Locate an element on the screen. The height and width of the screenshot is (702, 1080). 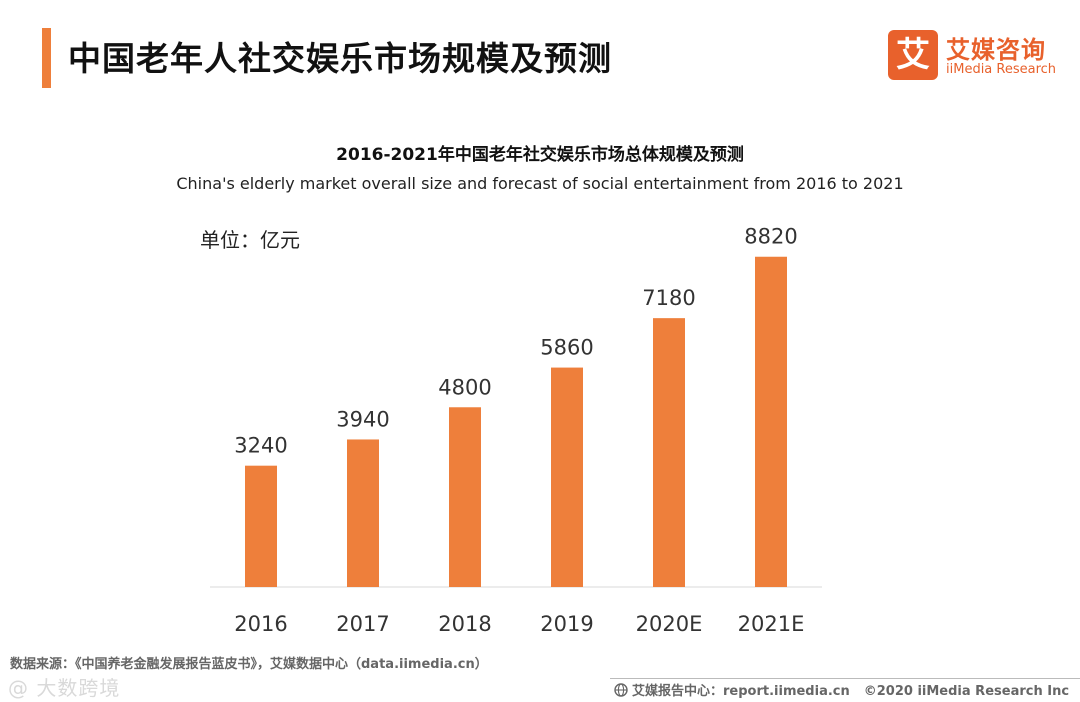
brand-logo: 艾 艾媒咨询 iiMedia Research is located at coordinates (978, 56).